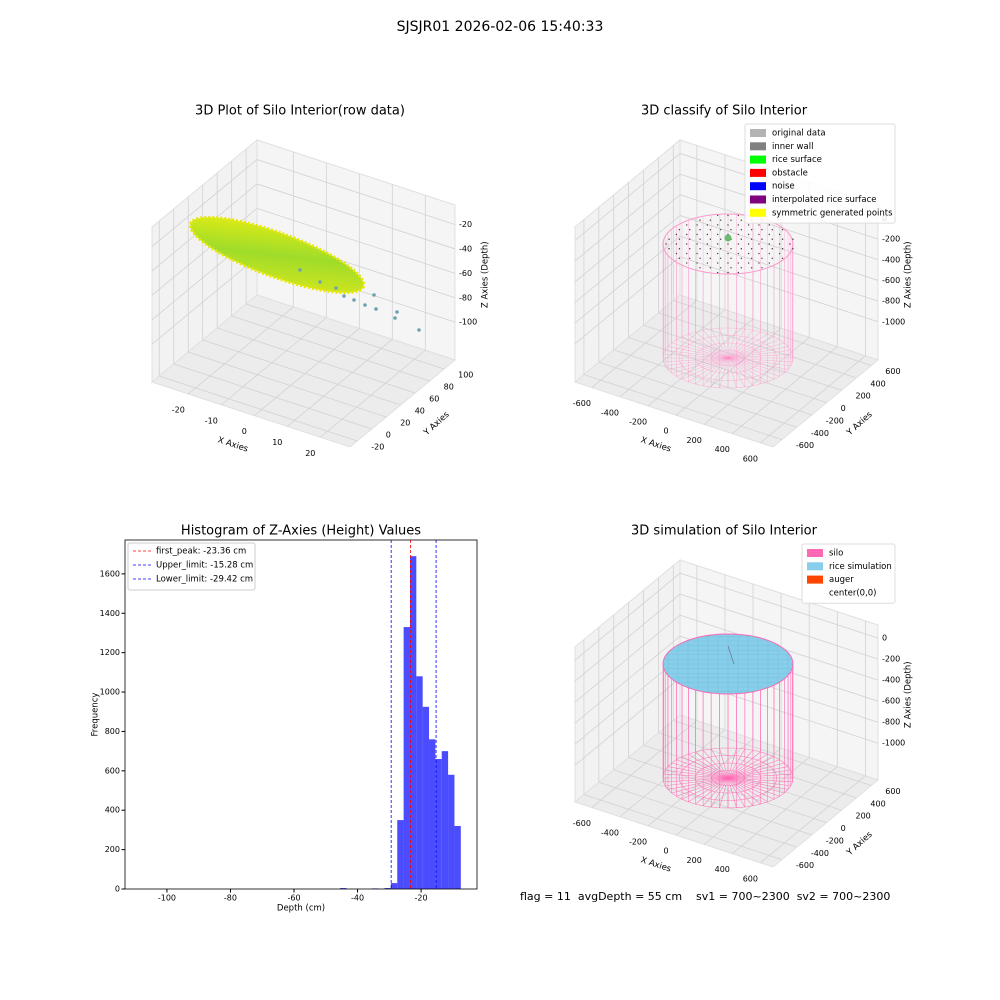  Describe the element at coordinates (301, 714) in the screenshot. I see `plot-frame` at that location.